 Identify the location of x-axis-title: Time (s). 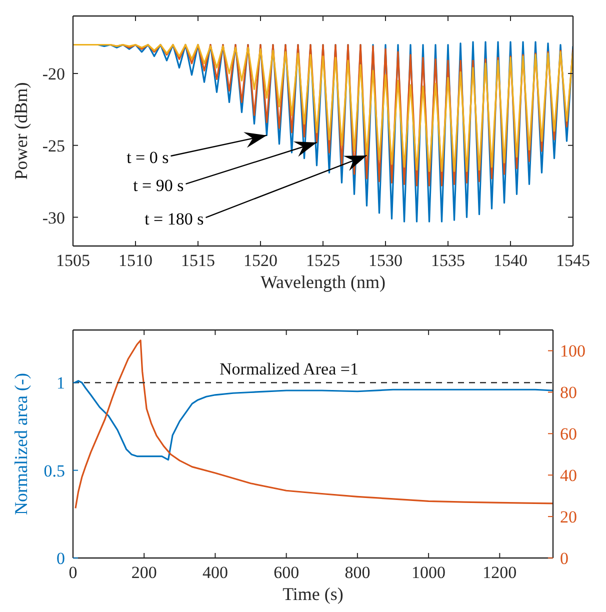
(313, 594).